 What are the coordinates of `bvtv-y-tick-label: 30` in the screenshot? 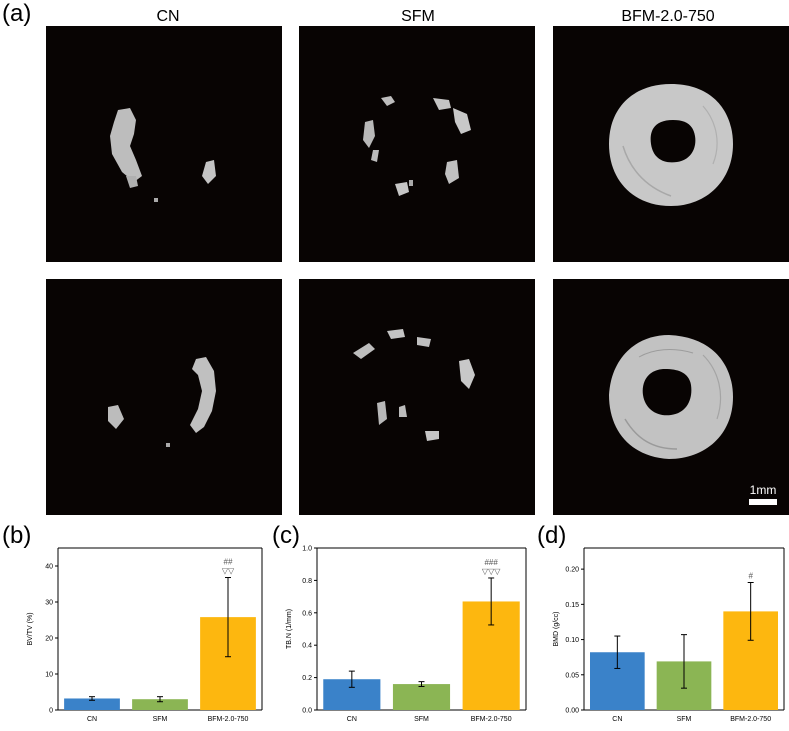 It's located at (49, 603).